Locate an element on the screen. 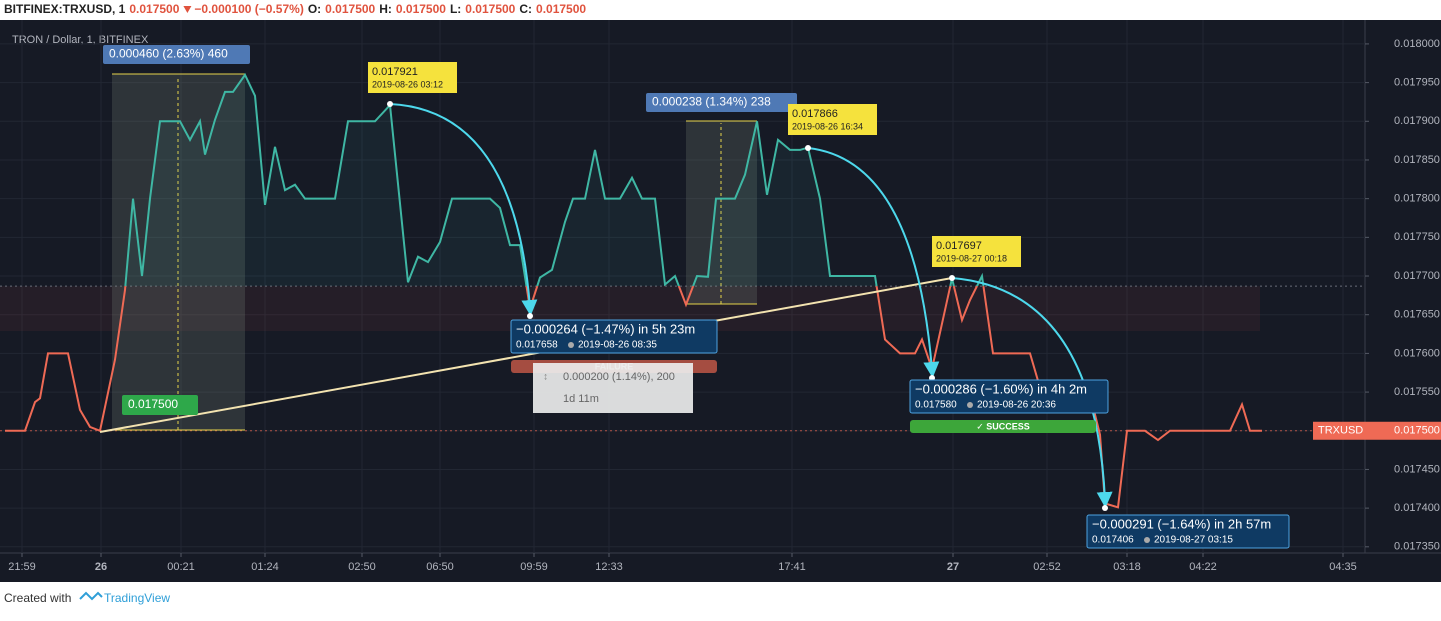  status-label: ✓ SUCCESS is located at coordinates (1003, 426).